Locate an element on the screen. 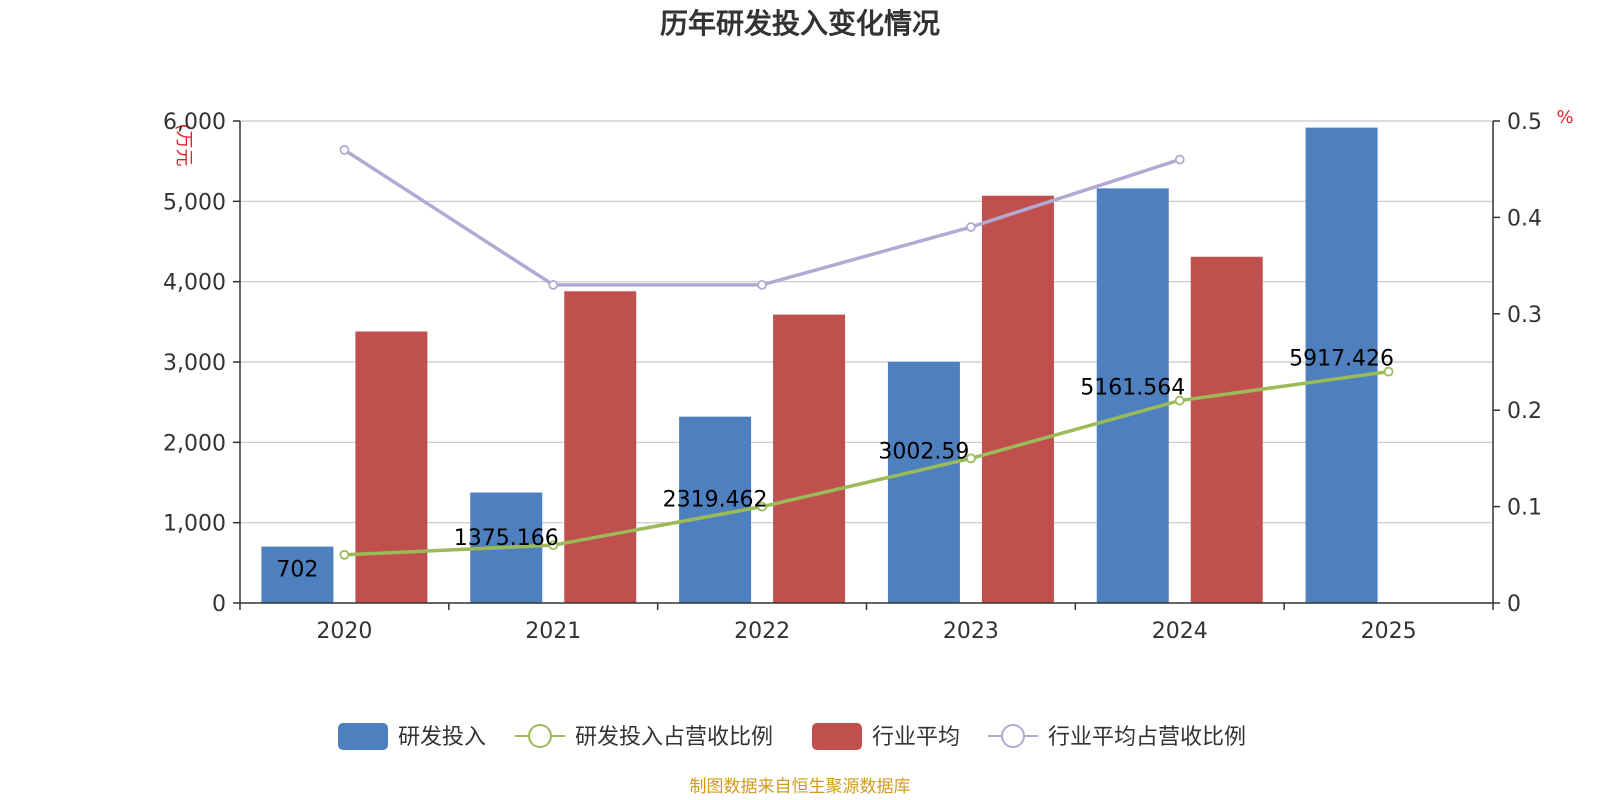  chart-title: 历年研发投入变化情况 is located at coordinates (800, 23).